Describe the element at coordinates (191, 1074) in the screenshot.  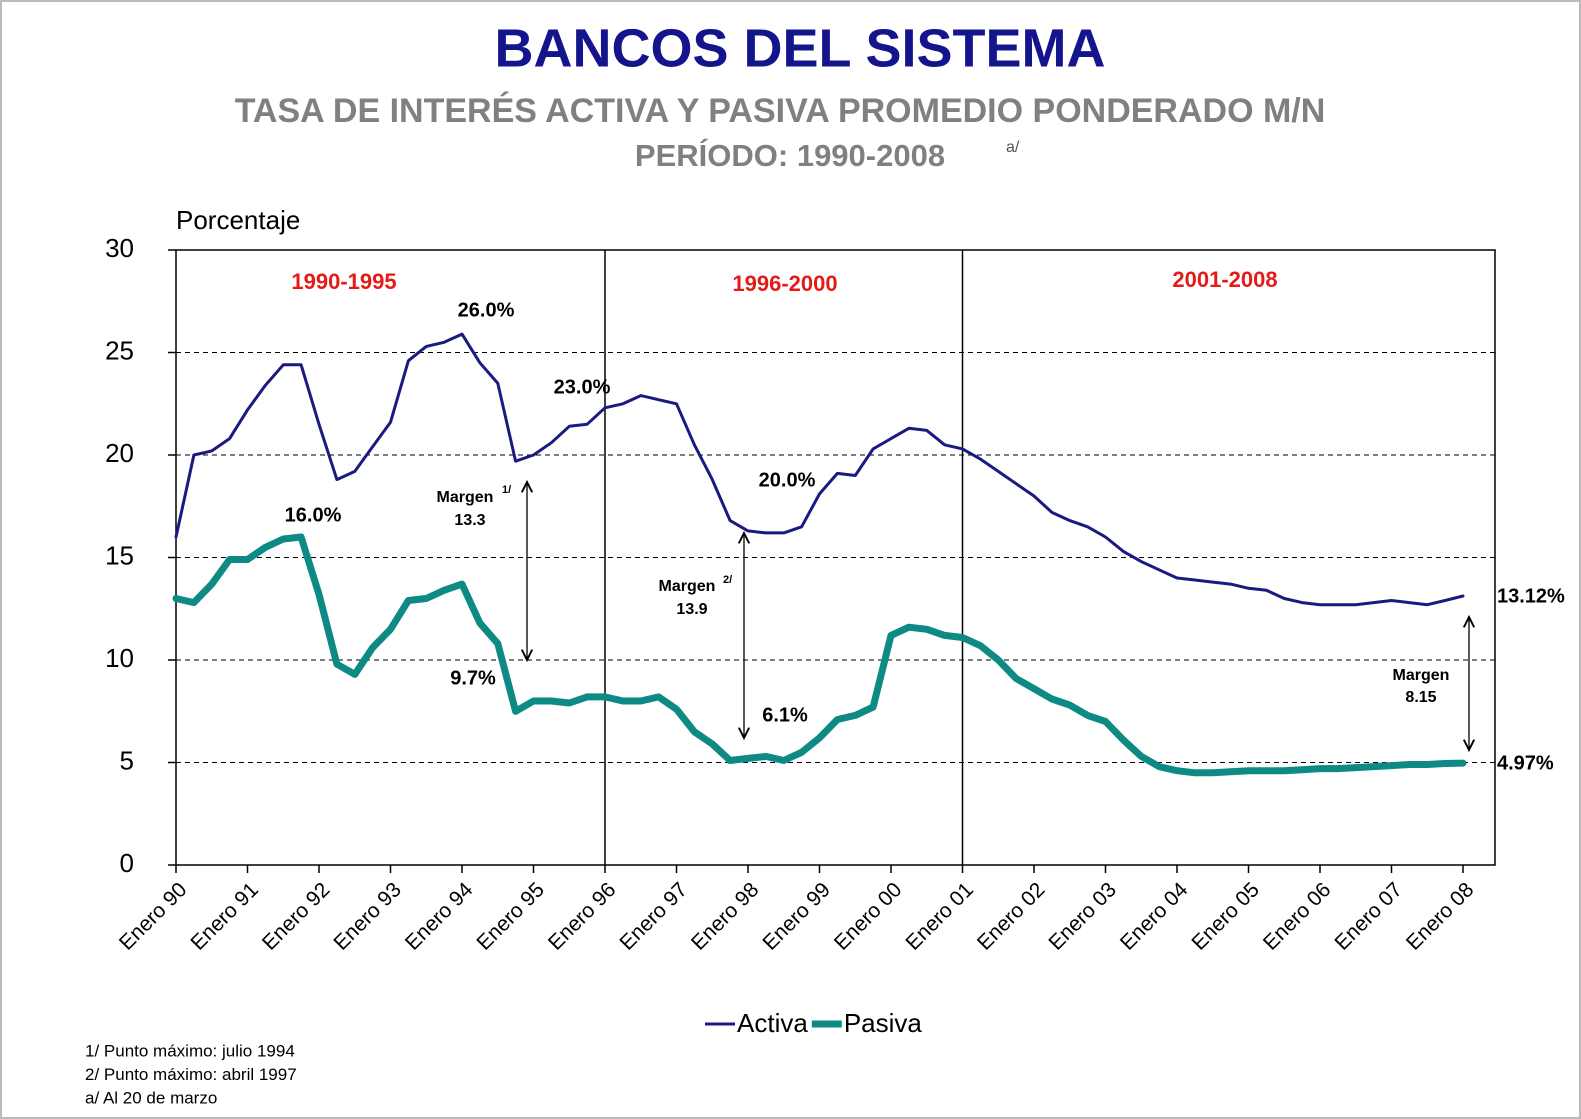
I see `footnote: 2/ Punto máximo: abril 1997` at that location.